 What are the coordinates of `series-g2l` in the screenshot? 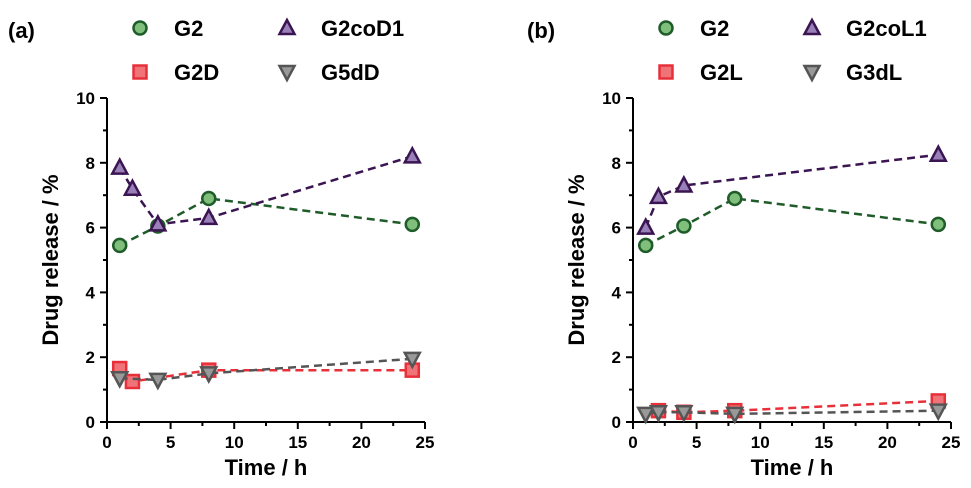 It's located at (798, 407).